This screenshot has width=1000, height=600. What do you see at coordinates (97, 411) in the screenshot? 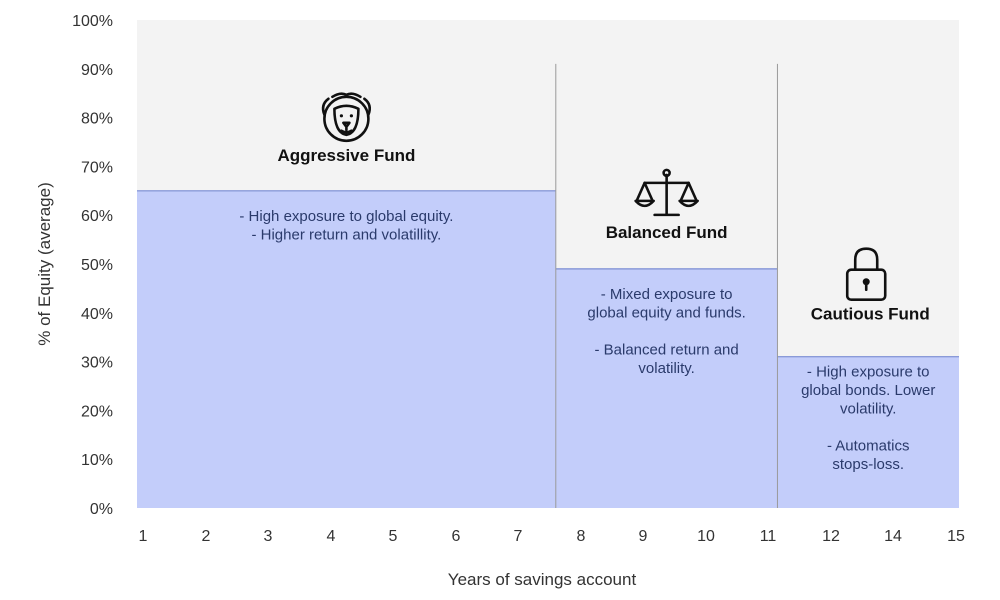
I see `y-tick-label: 20%` at bounding box center [97, 411].